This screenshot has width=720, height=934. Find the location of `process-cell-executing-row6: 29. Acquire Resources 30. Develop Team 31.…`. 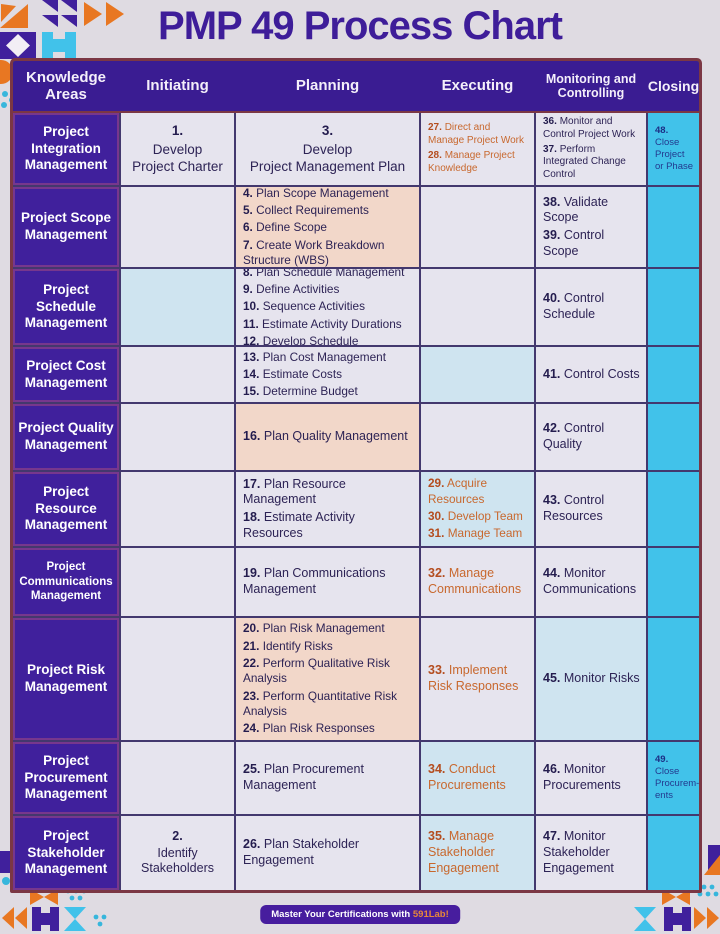

process-cell-executing-row6: 29. Acquire Resources 30. Develop Team 31.… is located at coordinates (477, 509).